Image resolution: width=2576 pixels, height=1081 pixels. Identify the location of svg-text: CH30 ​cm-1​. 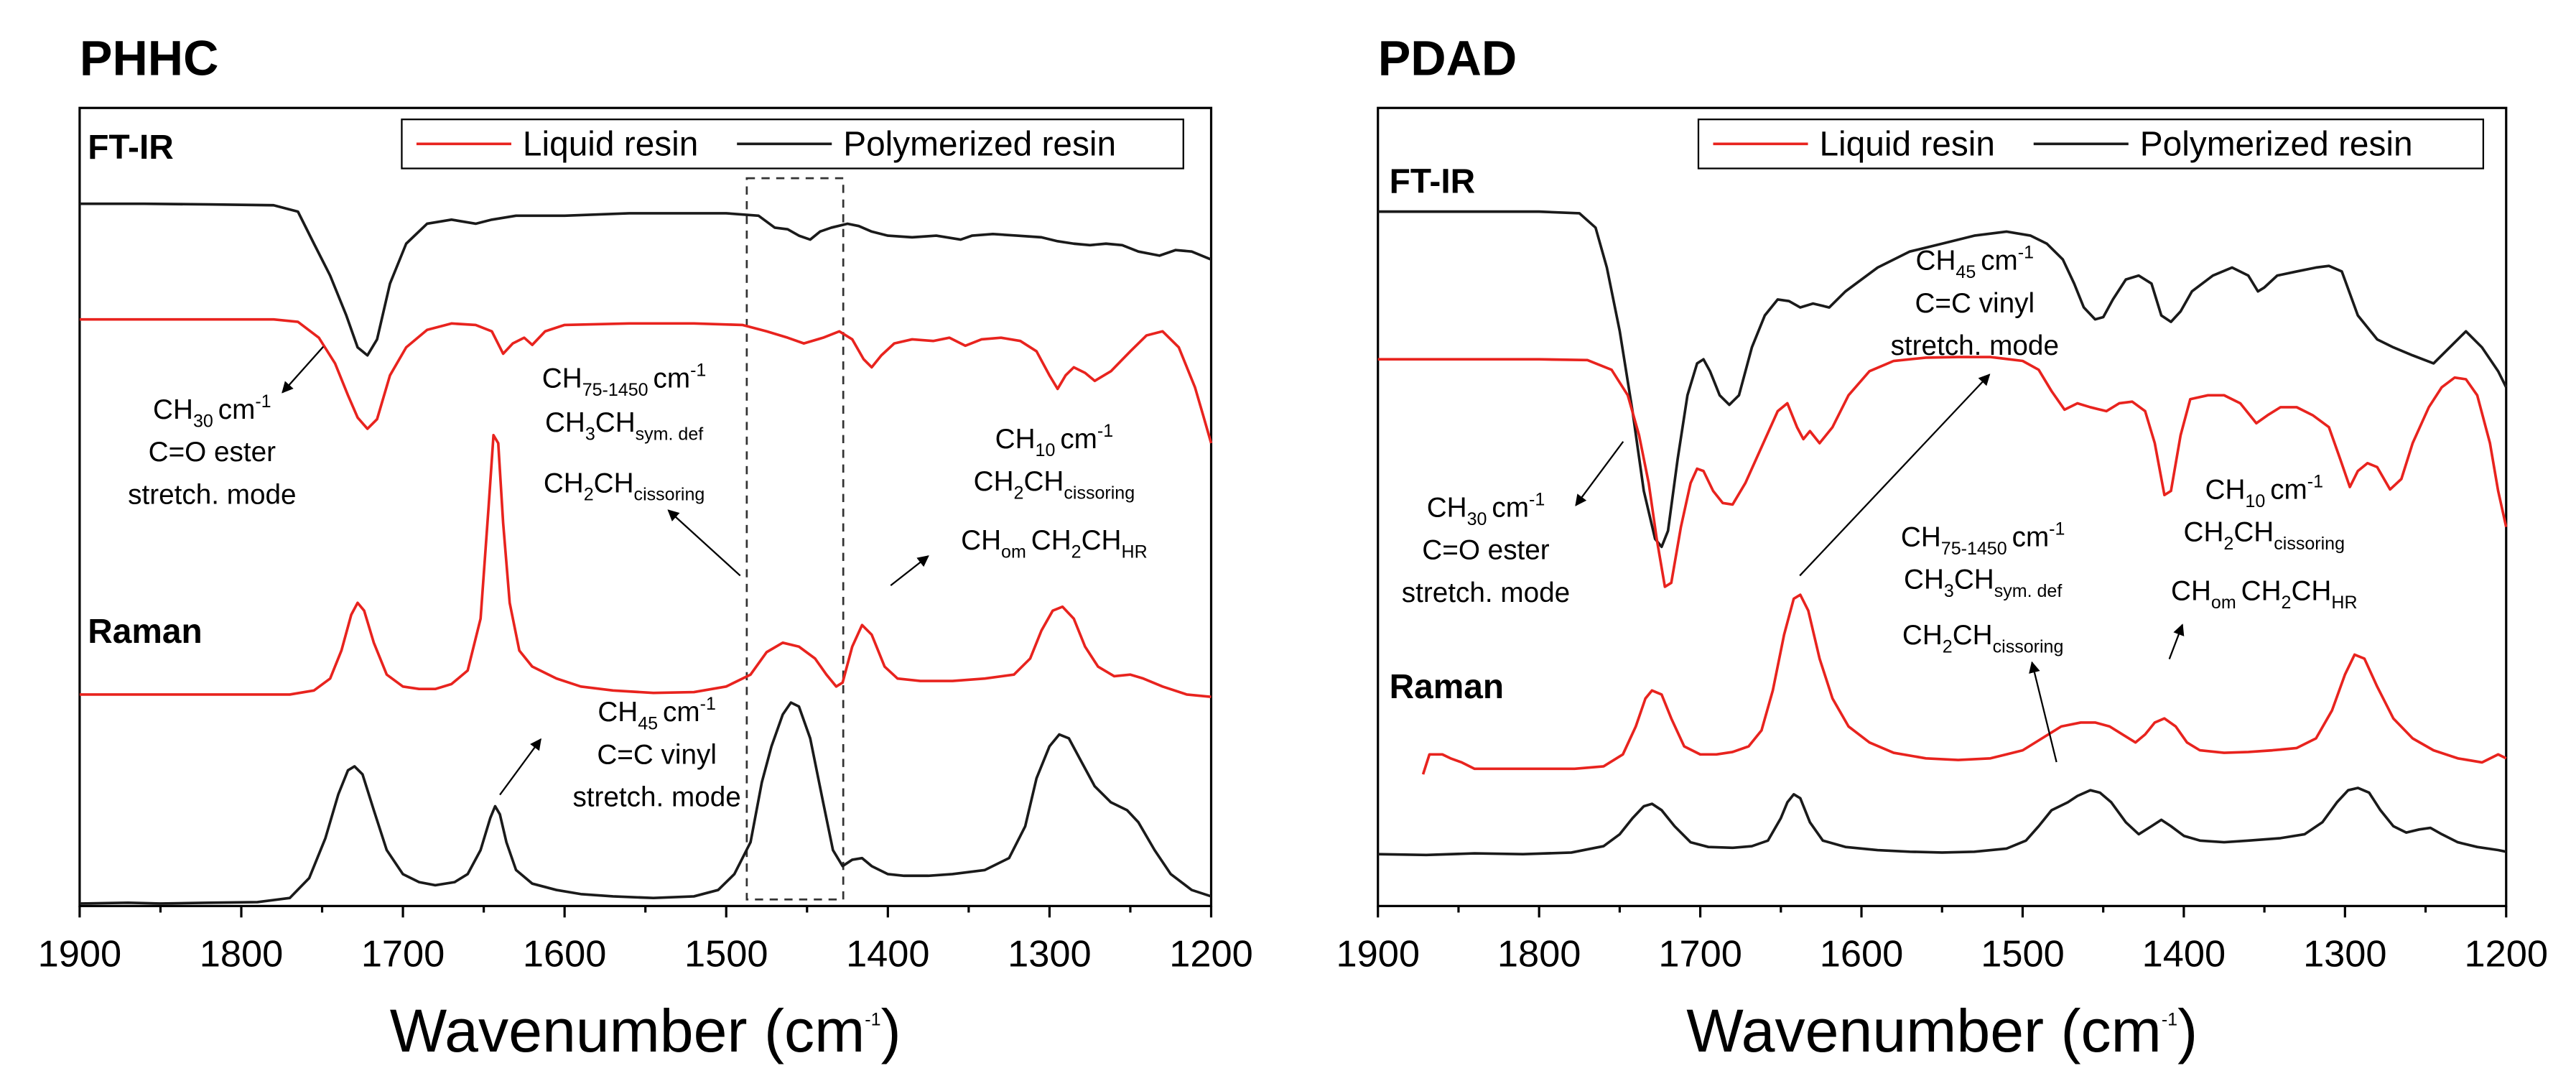
(212, 411).